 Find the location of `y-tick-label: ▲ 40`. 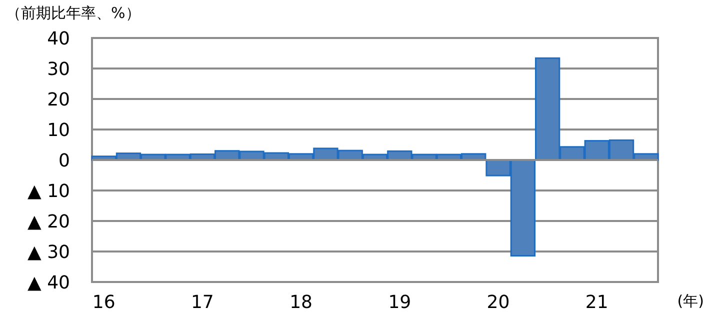

y-tick-label: ▲ 40 is located at coordinates (49, 283).